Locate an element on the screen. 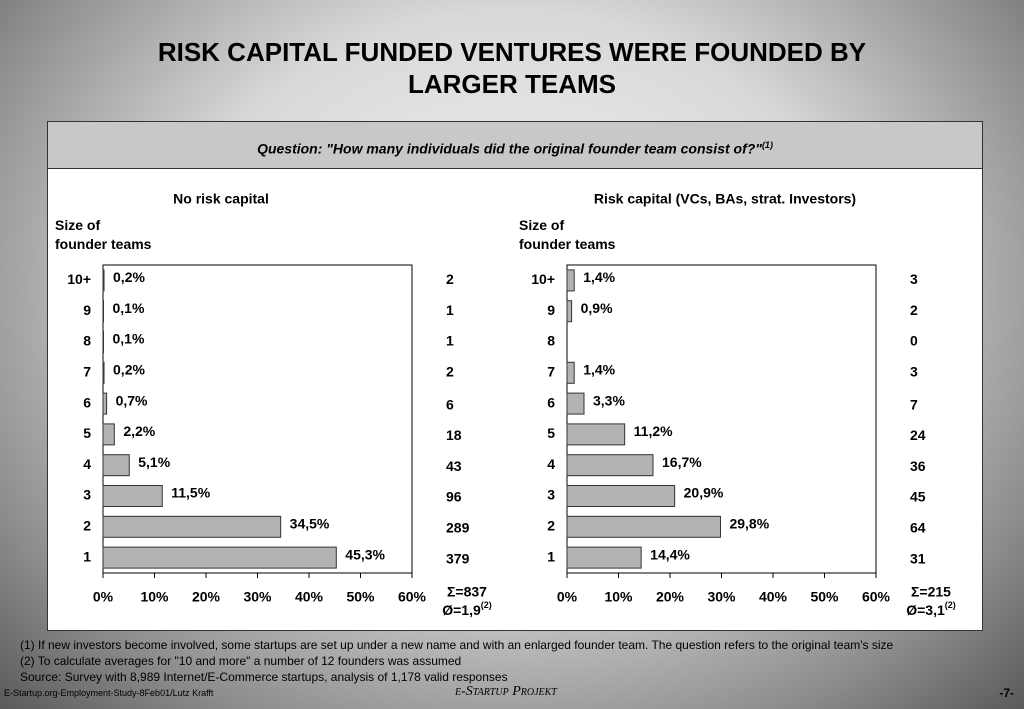 The width and height of the screenshot is (1024, 709). avg-label-group: Ø=3,1(2) is located at coordinates (931, 608).